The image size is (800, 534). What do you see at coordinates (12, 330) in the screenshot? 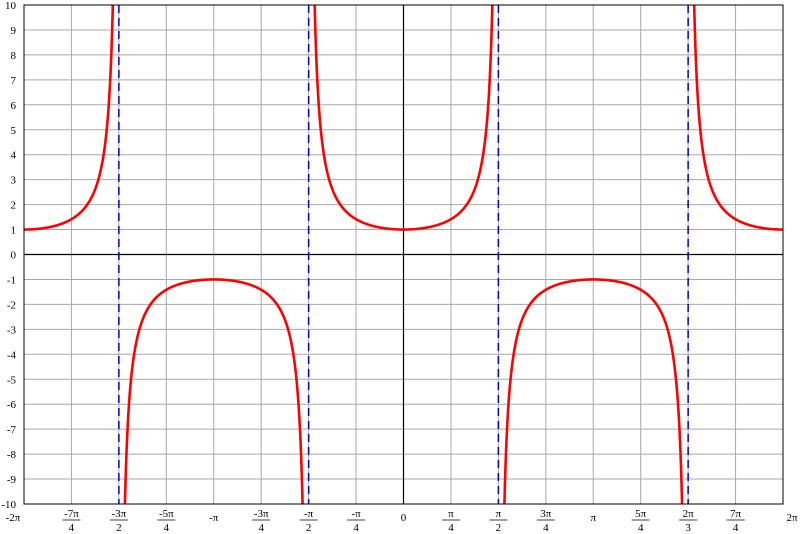
I see `y-tick-label: -3` at bounding box center [12, 330].